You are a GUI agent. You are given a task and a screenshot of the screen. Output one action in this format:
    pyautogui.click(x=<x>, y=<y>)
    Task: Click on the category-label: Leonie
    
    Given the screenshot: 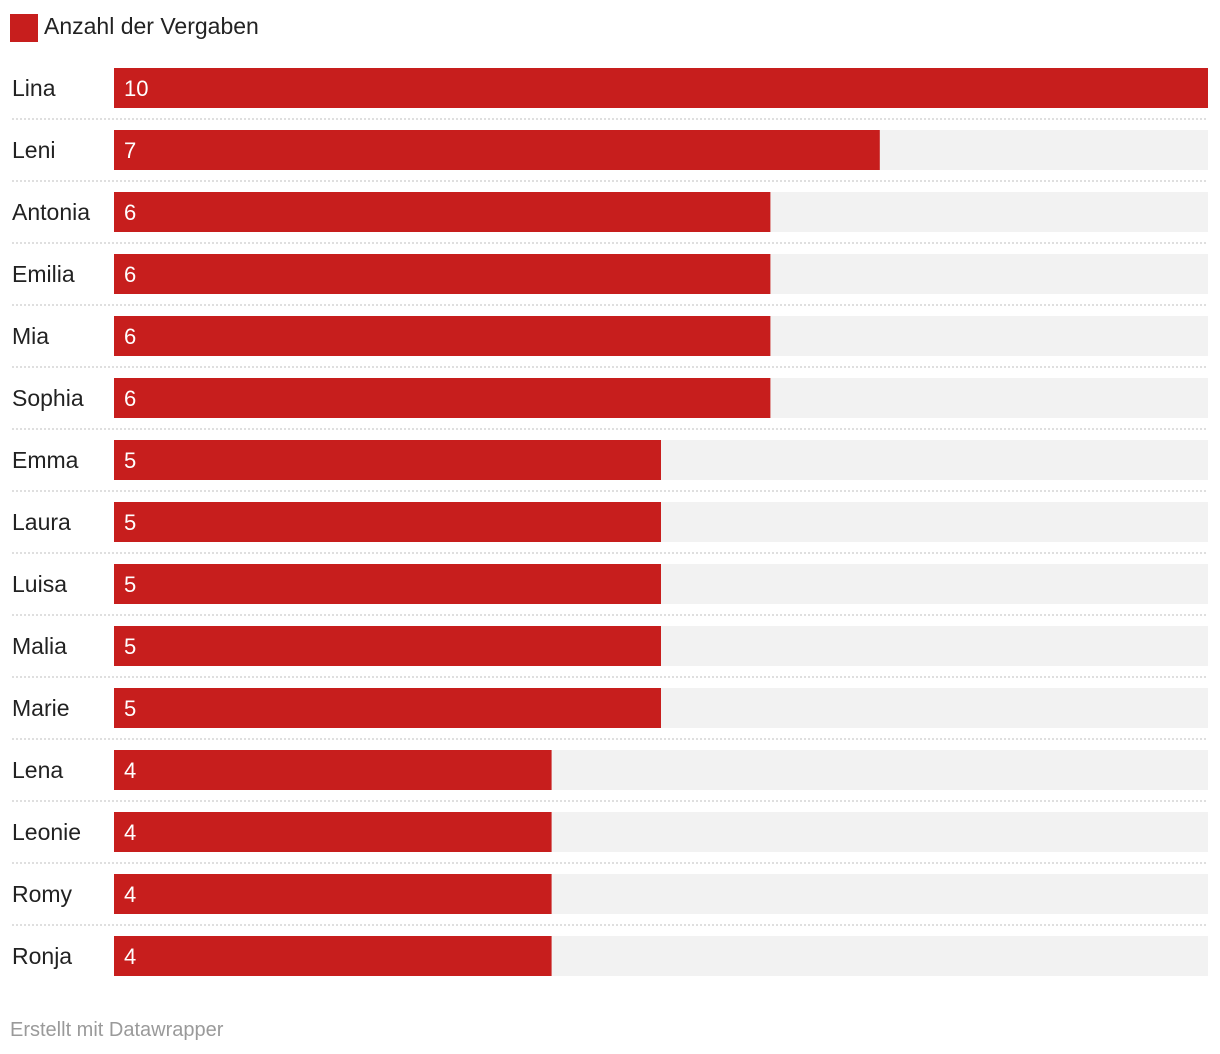 What is the action you would take?
    pyautogui.click(x=46, y=832)
    